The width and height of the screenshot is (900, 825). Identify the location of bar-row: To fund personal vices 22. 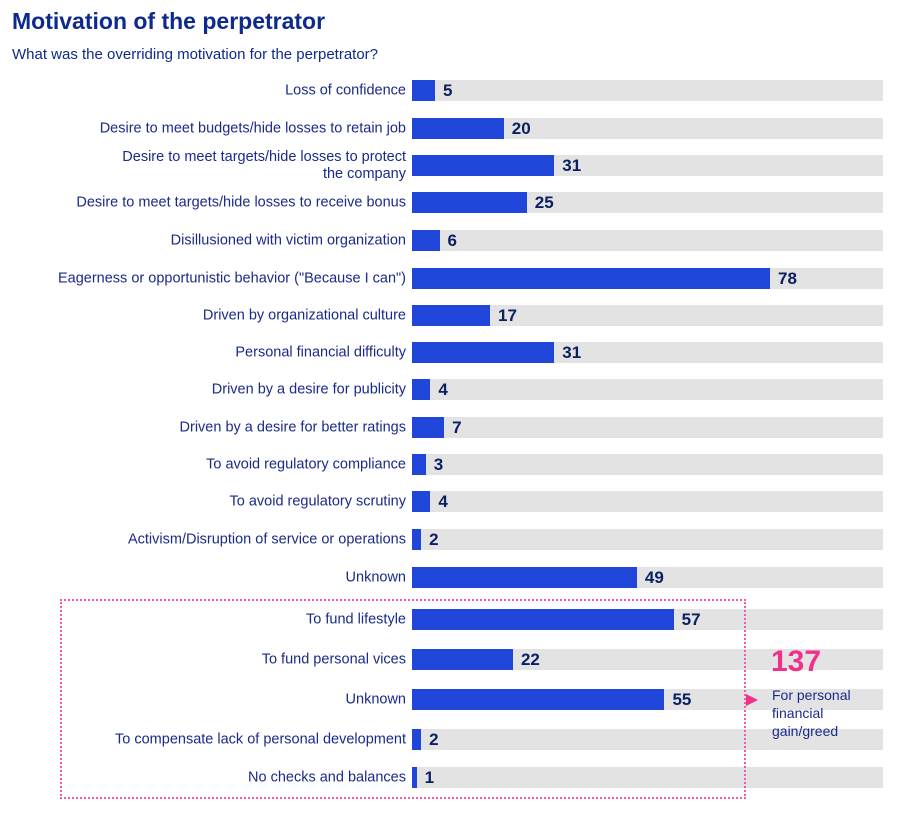
(450, 660).